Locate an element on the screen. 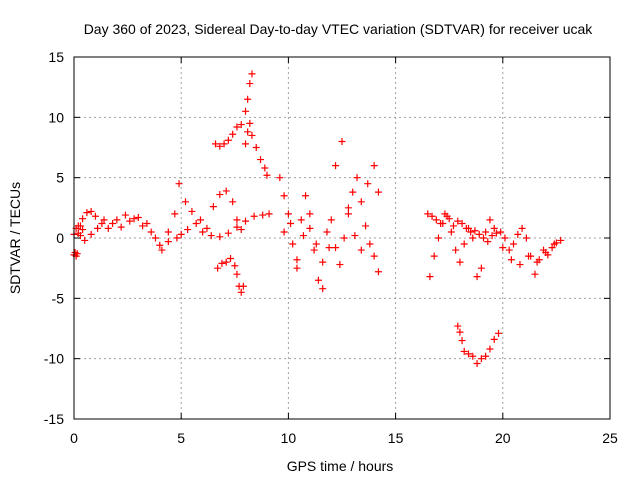 The height and width of the screenshot is (480, 640). x-tick-label: 15 is located at coordinates (396, 438).